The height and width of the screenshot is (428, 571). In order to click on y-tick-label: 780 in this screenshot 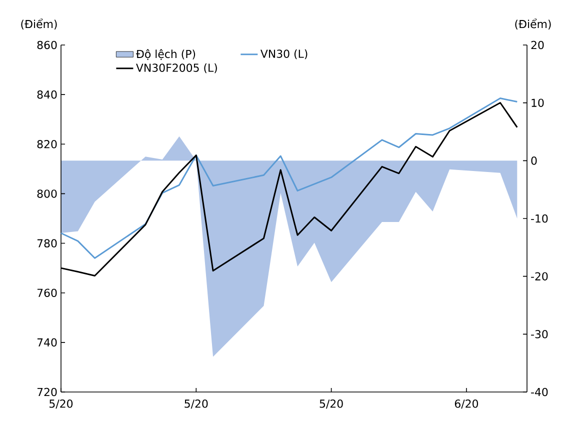, I will do `click(47, 243)`.